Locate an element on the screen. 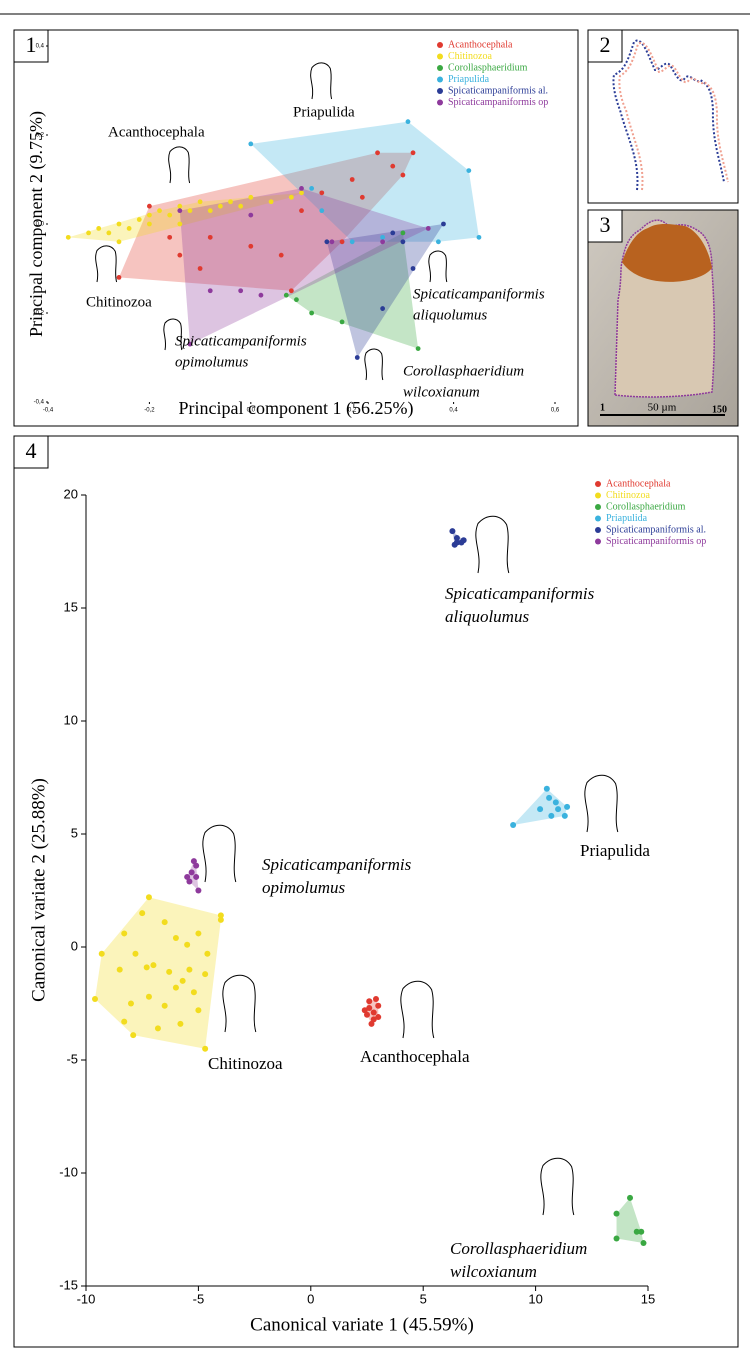 This screenshot has height=1355, width=750. panel-frame is located at coordinates (663, 116).